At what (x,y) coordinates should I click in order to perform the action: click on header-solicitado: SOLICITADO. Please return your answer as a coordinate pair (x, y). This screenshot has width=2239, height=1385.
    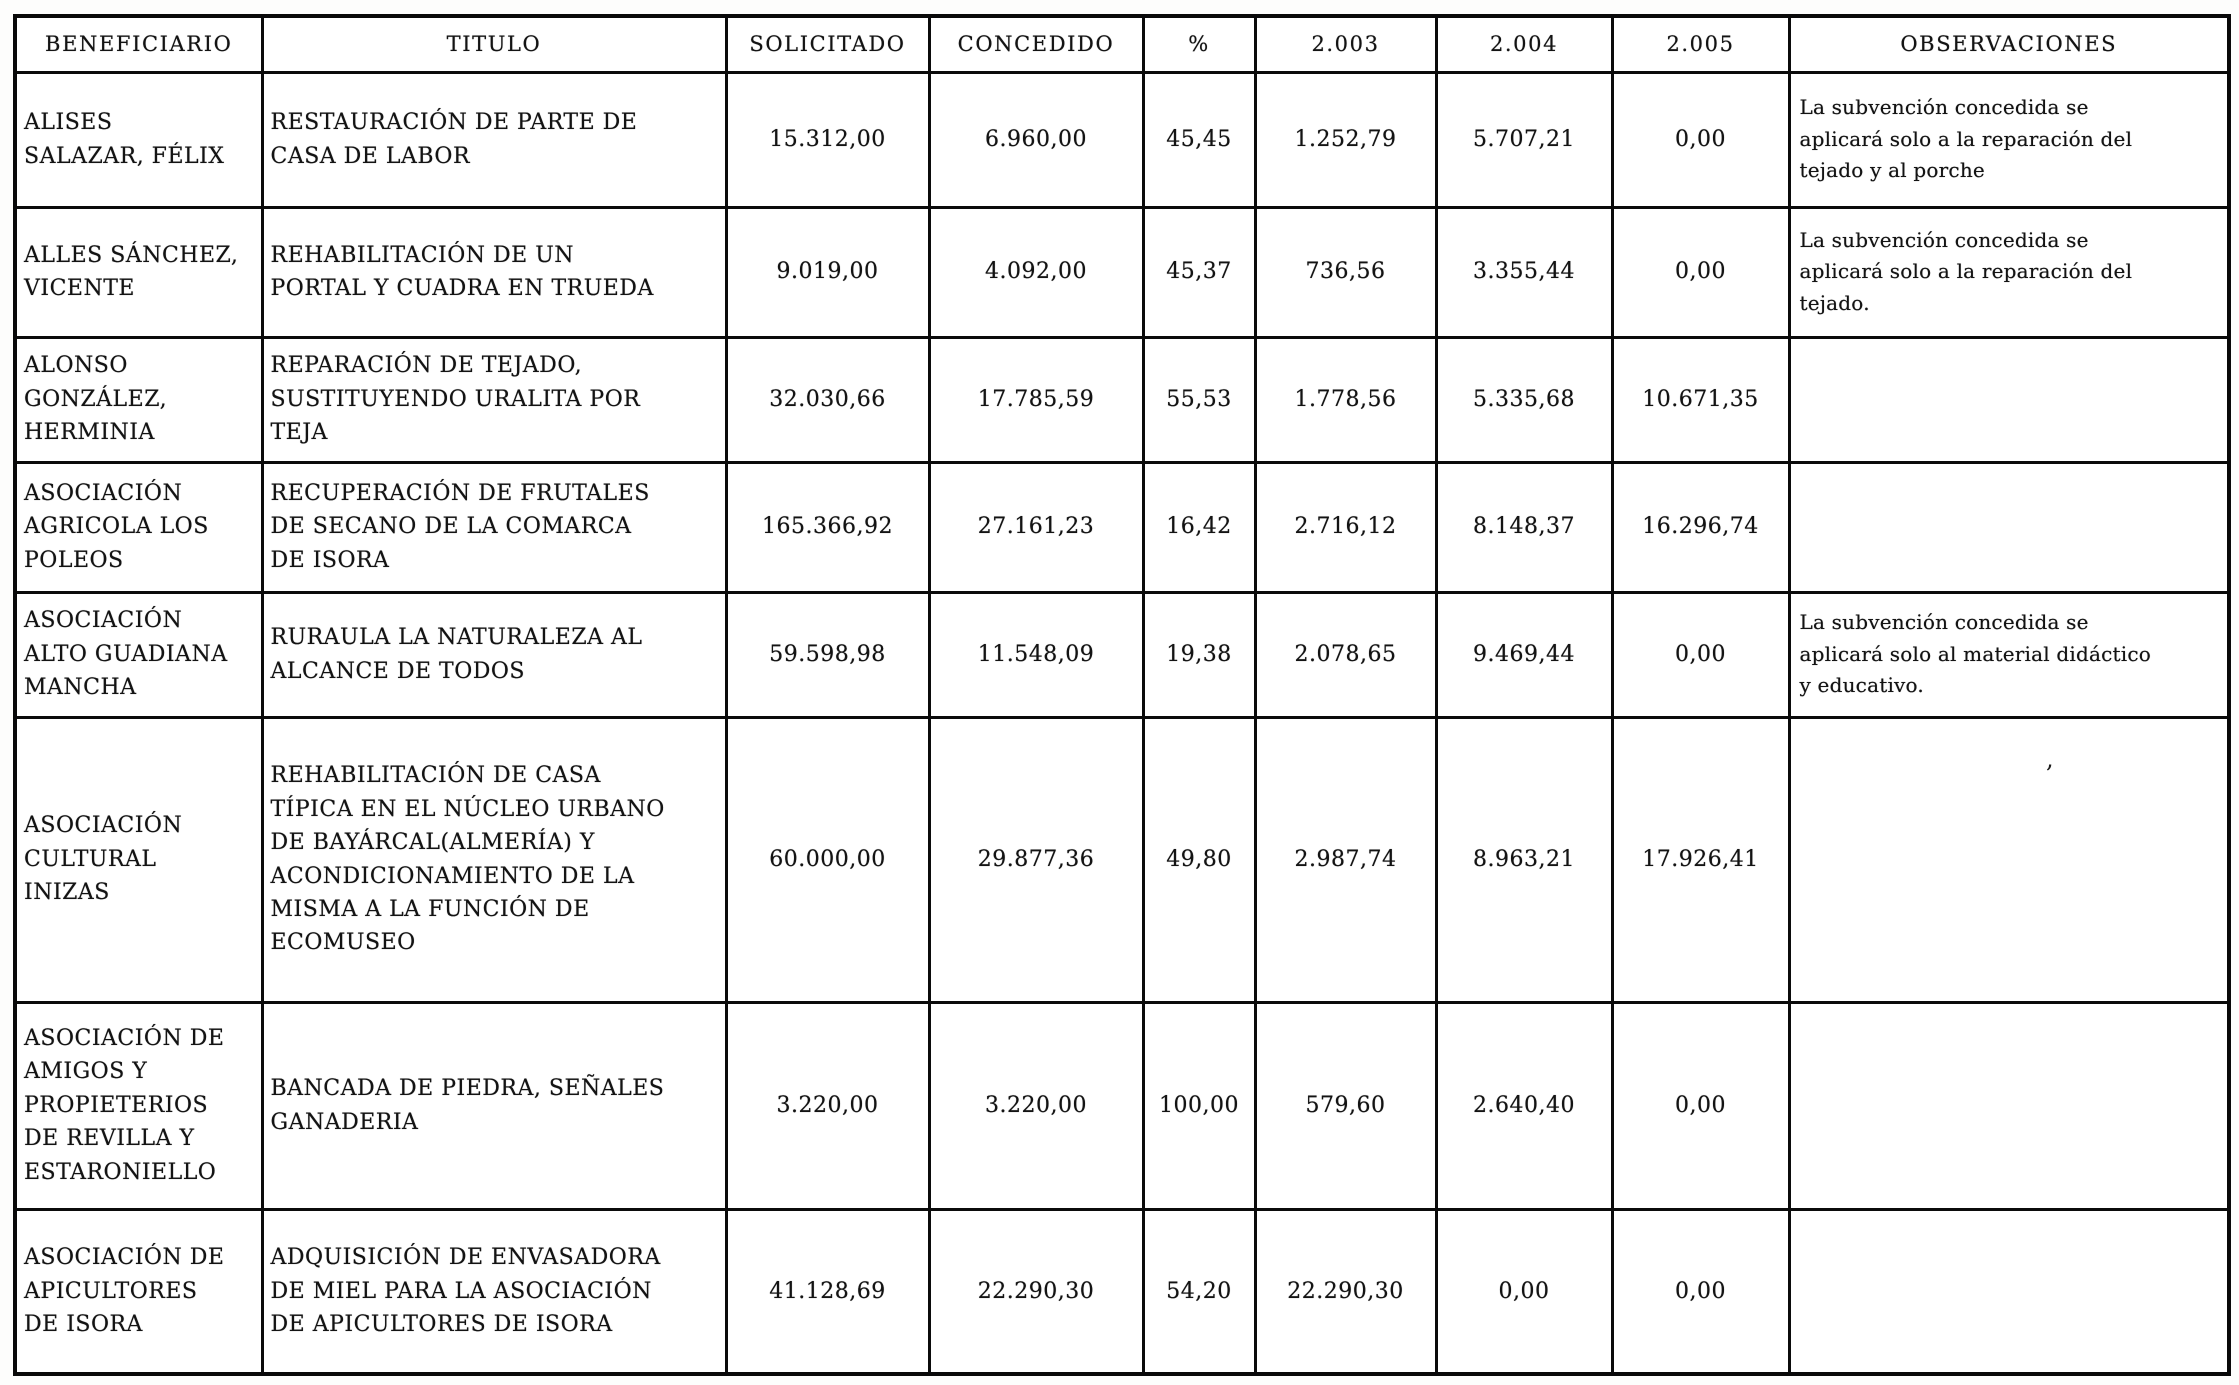
    Looking at the image, I should click on (827, 44).